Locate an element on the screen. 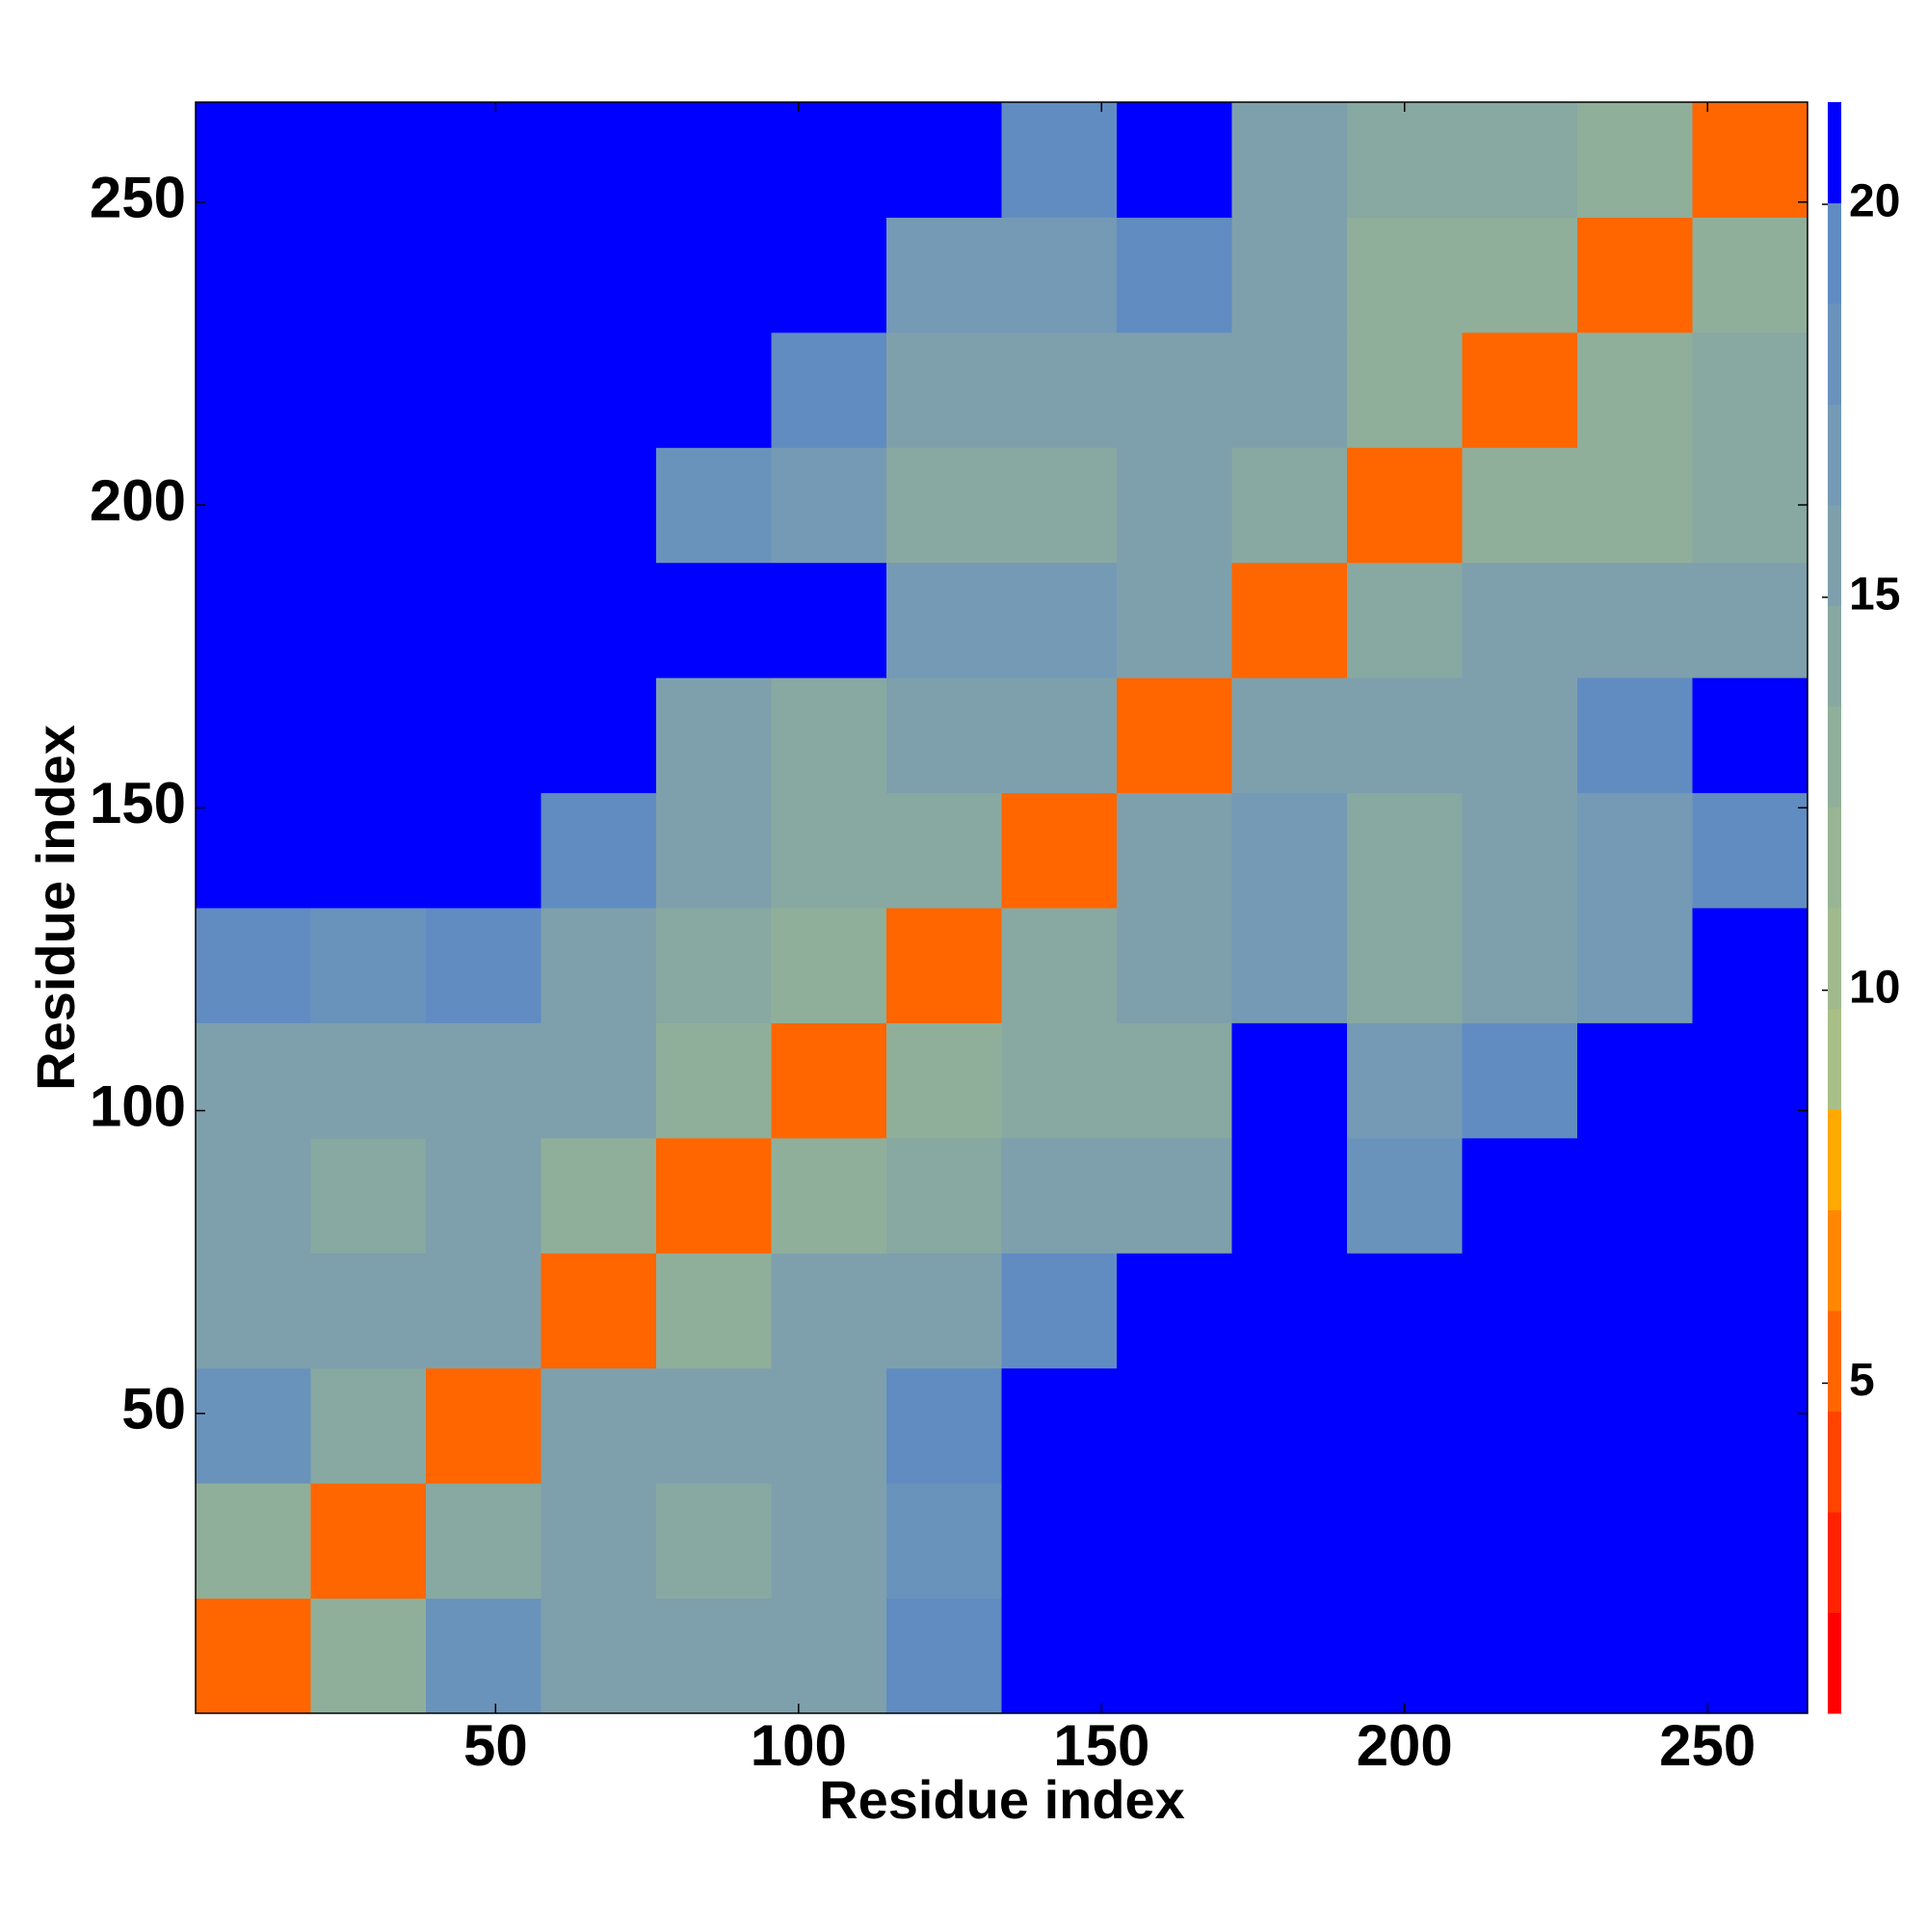  colorbar-tick-label: 5 is located at coordinates (1862, 1380).